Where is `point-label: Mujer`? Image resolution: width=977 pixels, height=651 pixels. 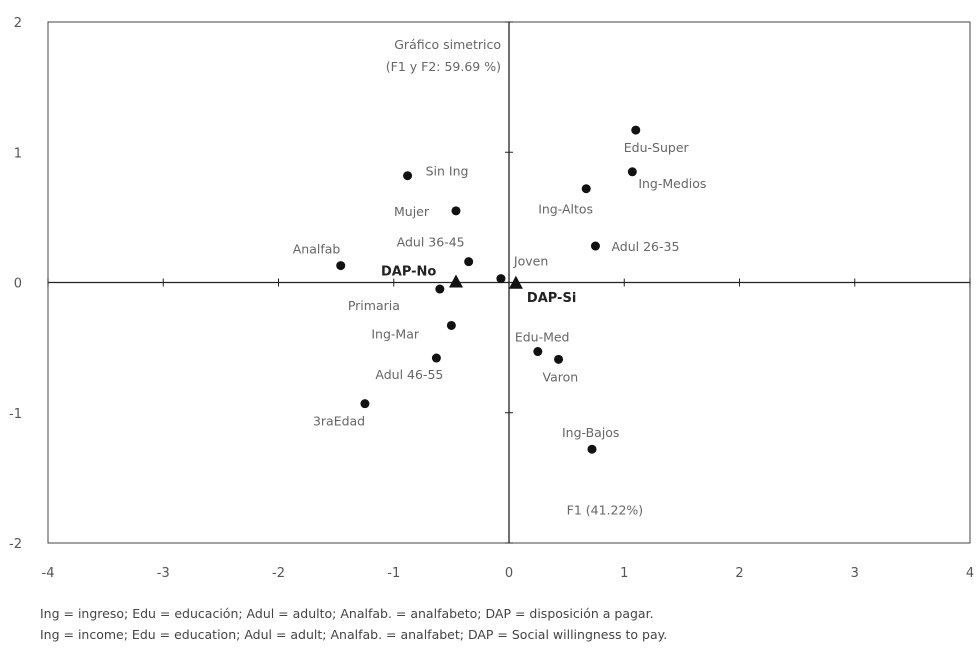 point-label: Mujer is located at coordinates (412, 211).